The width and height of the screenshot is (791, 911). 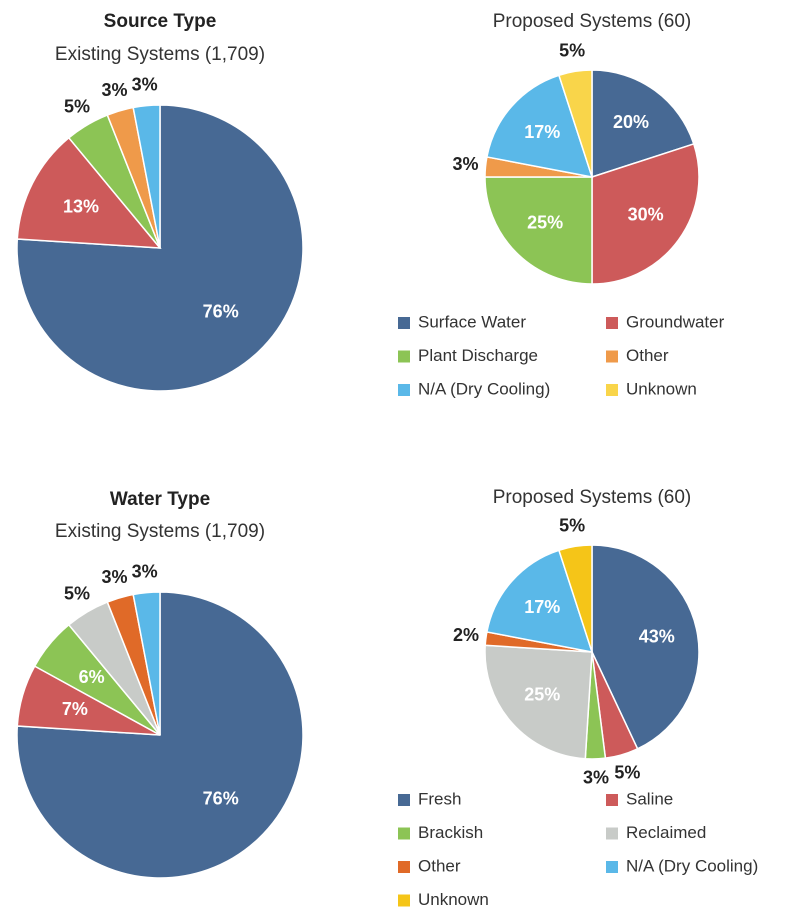 I want to click on data-label: 13%, so click(x=81, y=206).